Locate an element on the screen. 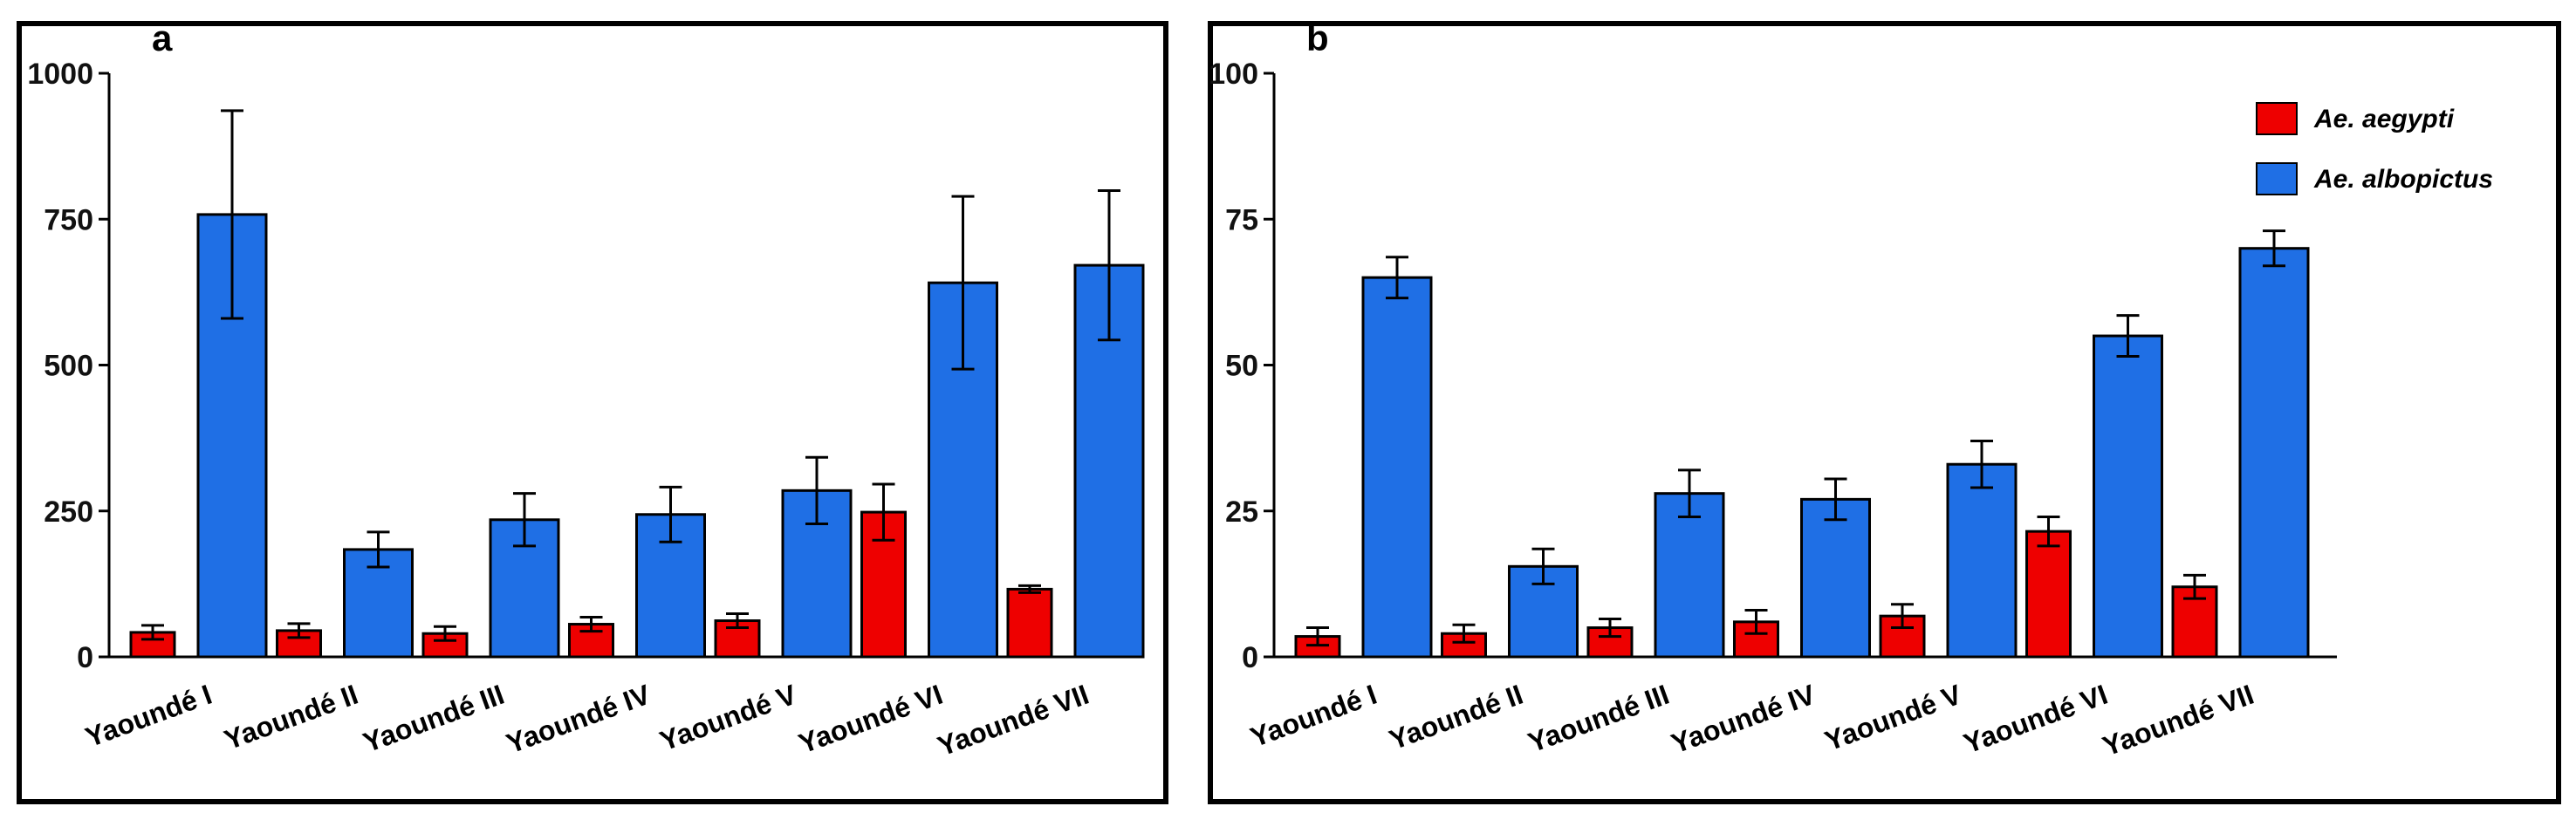 The image size is (2576, 820). panel-b-y-tick-label: 50 is located at coordinates (1242, 366).